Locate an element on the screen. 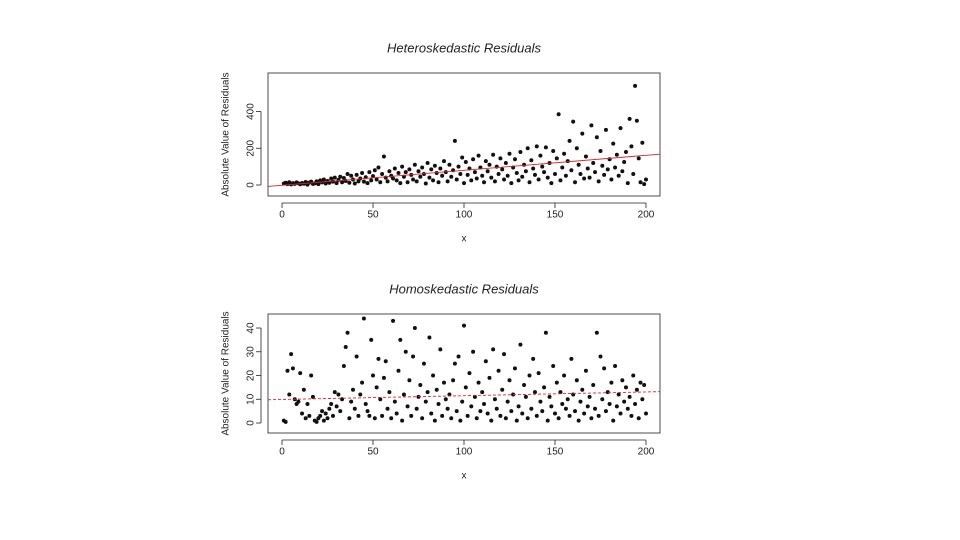 The height and width of the screenshot is (540, 960). y-tick-label: 30 is located at coordinates (251, 352).